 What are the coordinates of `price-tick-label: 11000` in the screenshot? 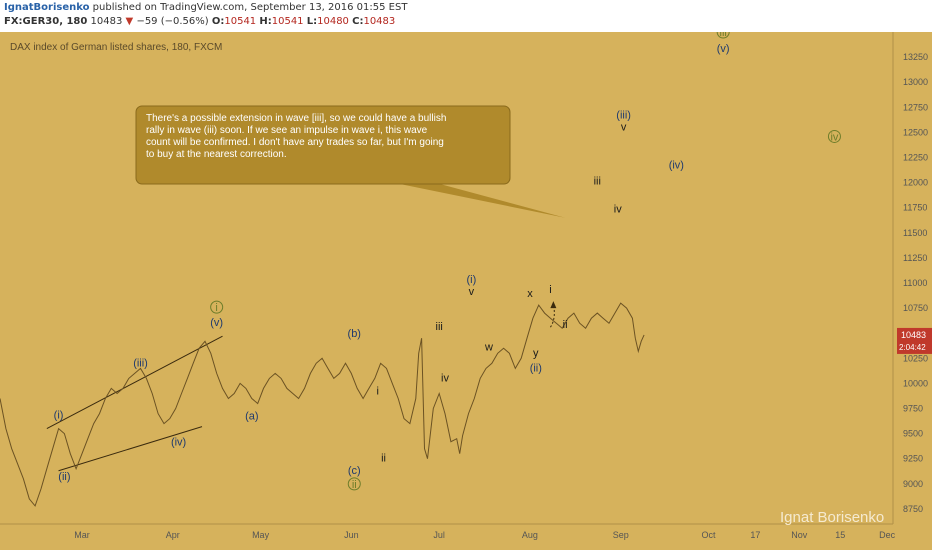 It's located at (915, 283).